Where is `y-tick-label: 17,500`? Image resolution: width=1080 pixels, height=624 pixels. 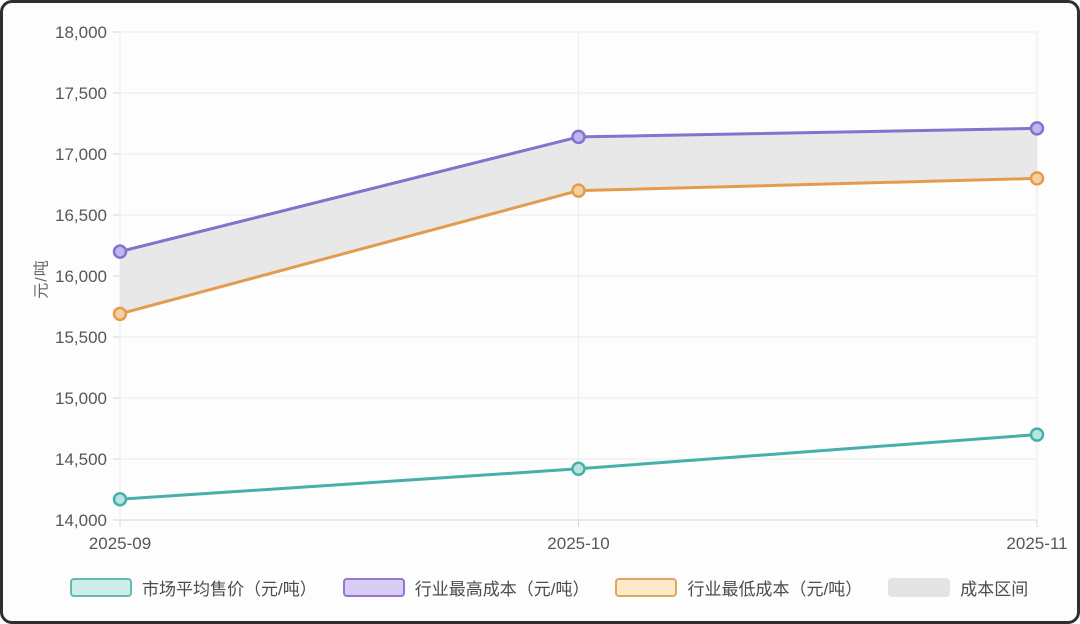 y-tick-label: 17,500 is located at coordinates (81, 93).